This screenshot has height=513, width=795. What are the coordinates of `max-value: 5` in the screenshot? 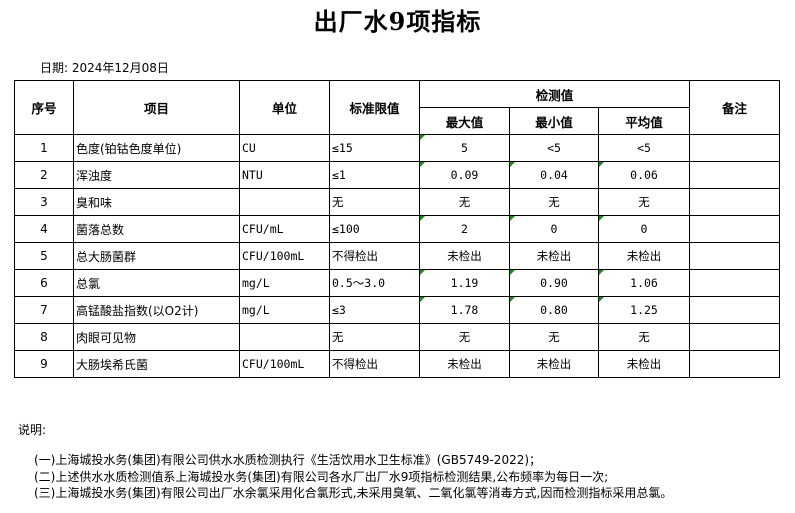 It's located at (464, 148).